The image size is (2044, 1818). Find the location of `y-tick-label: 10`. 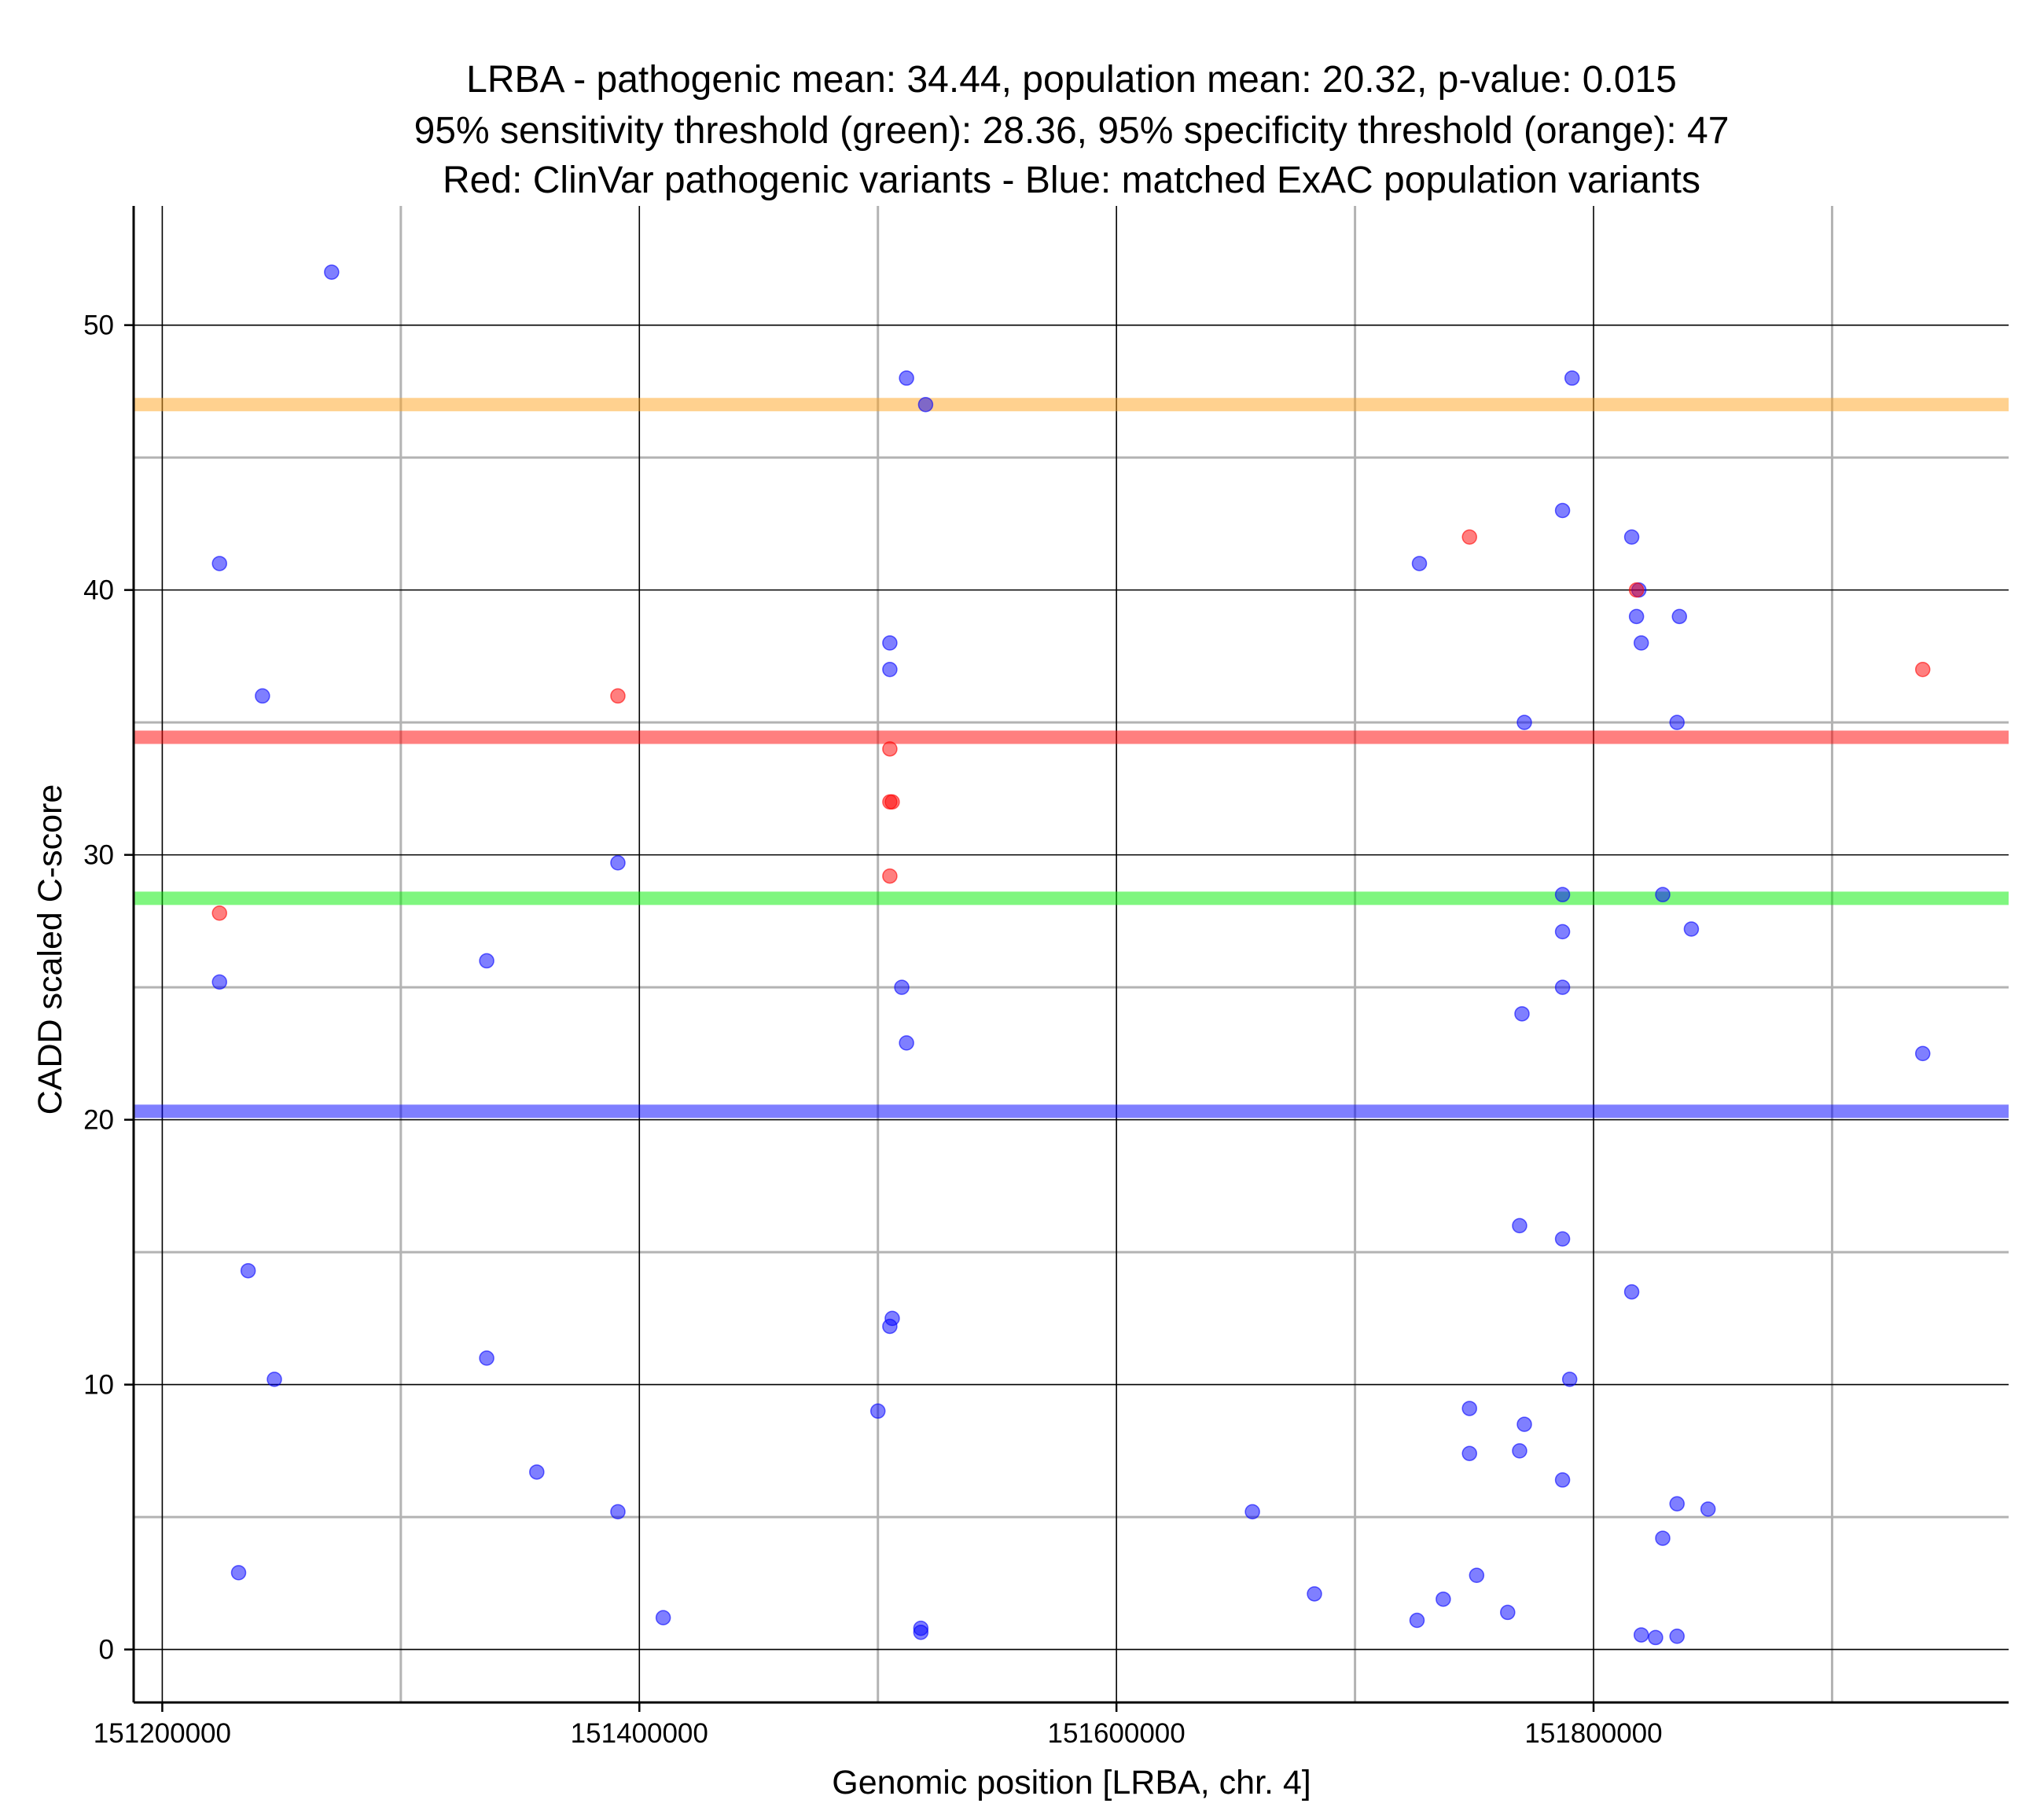

y-tick-label: 10 is located at coordinates (99, 1385).